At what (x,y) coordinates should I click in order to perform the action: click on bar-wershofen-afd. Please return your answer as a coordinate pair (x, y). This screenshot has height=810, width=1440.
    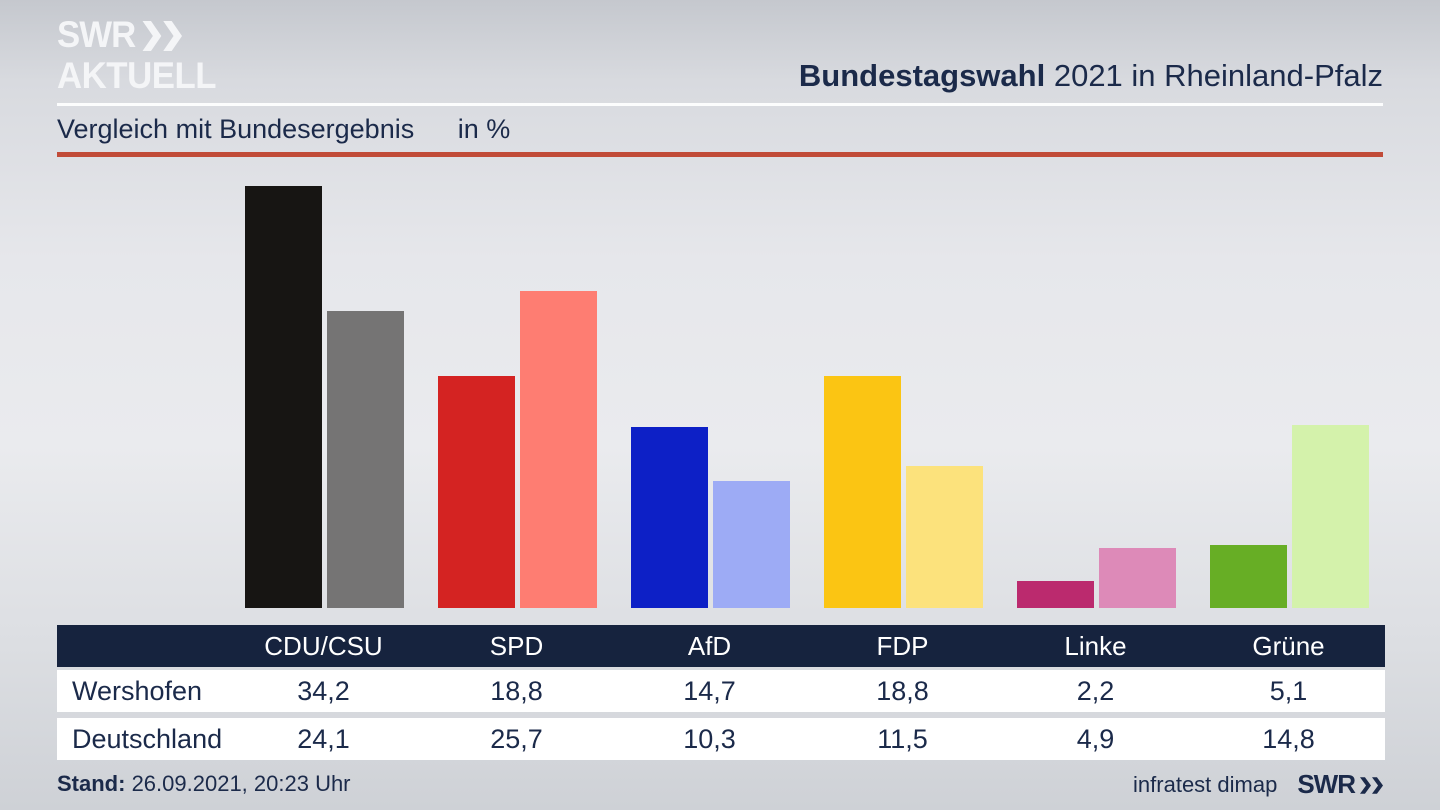
    Looking at the image, I should click on (669, 517).